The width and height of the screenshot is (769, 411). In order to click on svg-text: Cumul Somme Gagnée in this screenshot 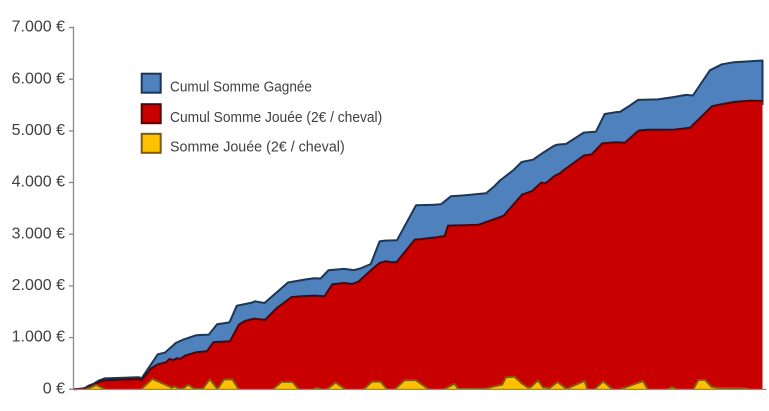, I will do `click(241, 87)`.